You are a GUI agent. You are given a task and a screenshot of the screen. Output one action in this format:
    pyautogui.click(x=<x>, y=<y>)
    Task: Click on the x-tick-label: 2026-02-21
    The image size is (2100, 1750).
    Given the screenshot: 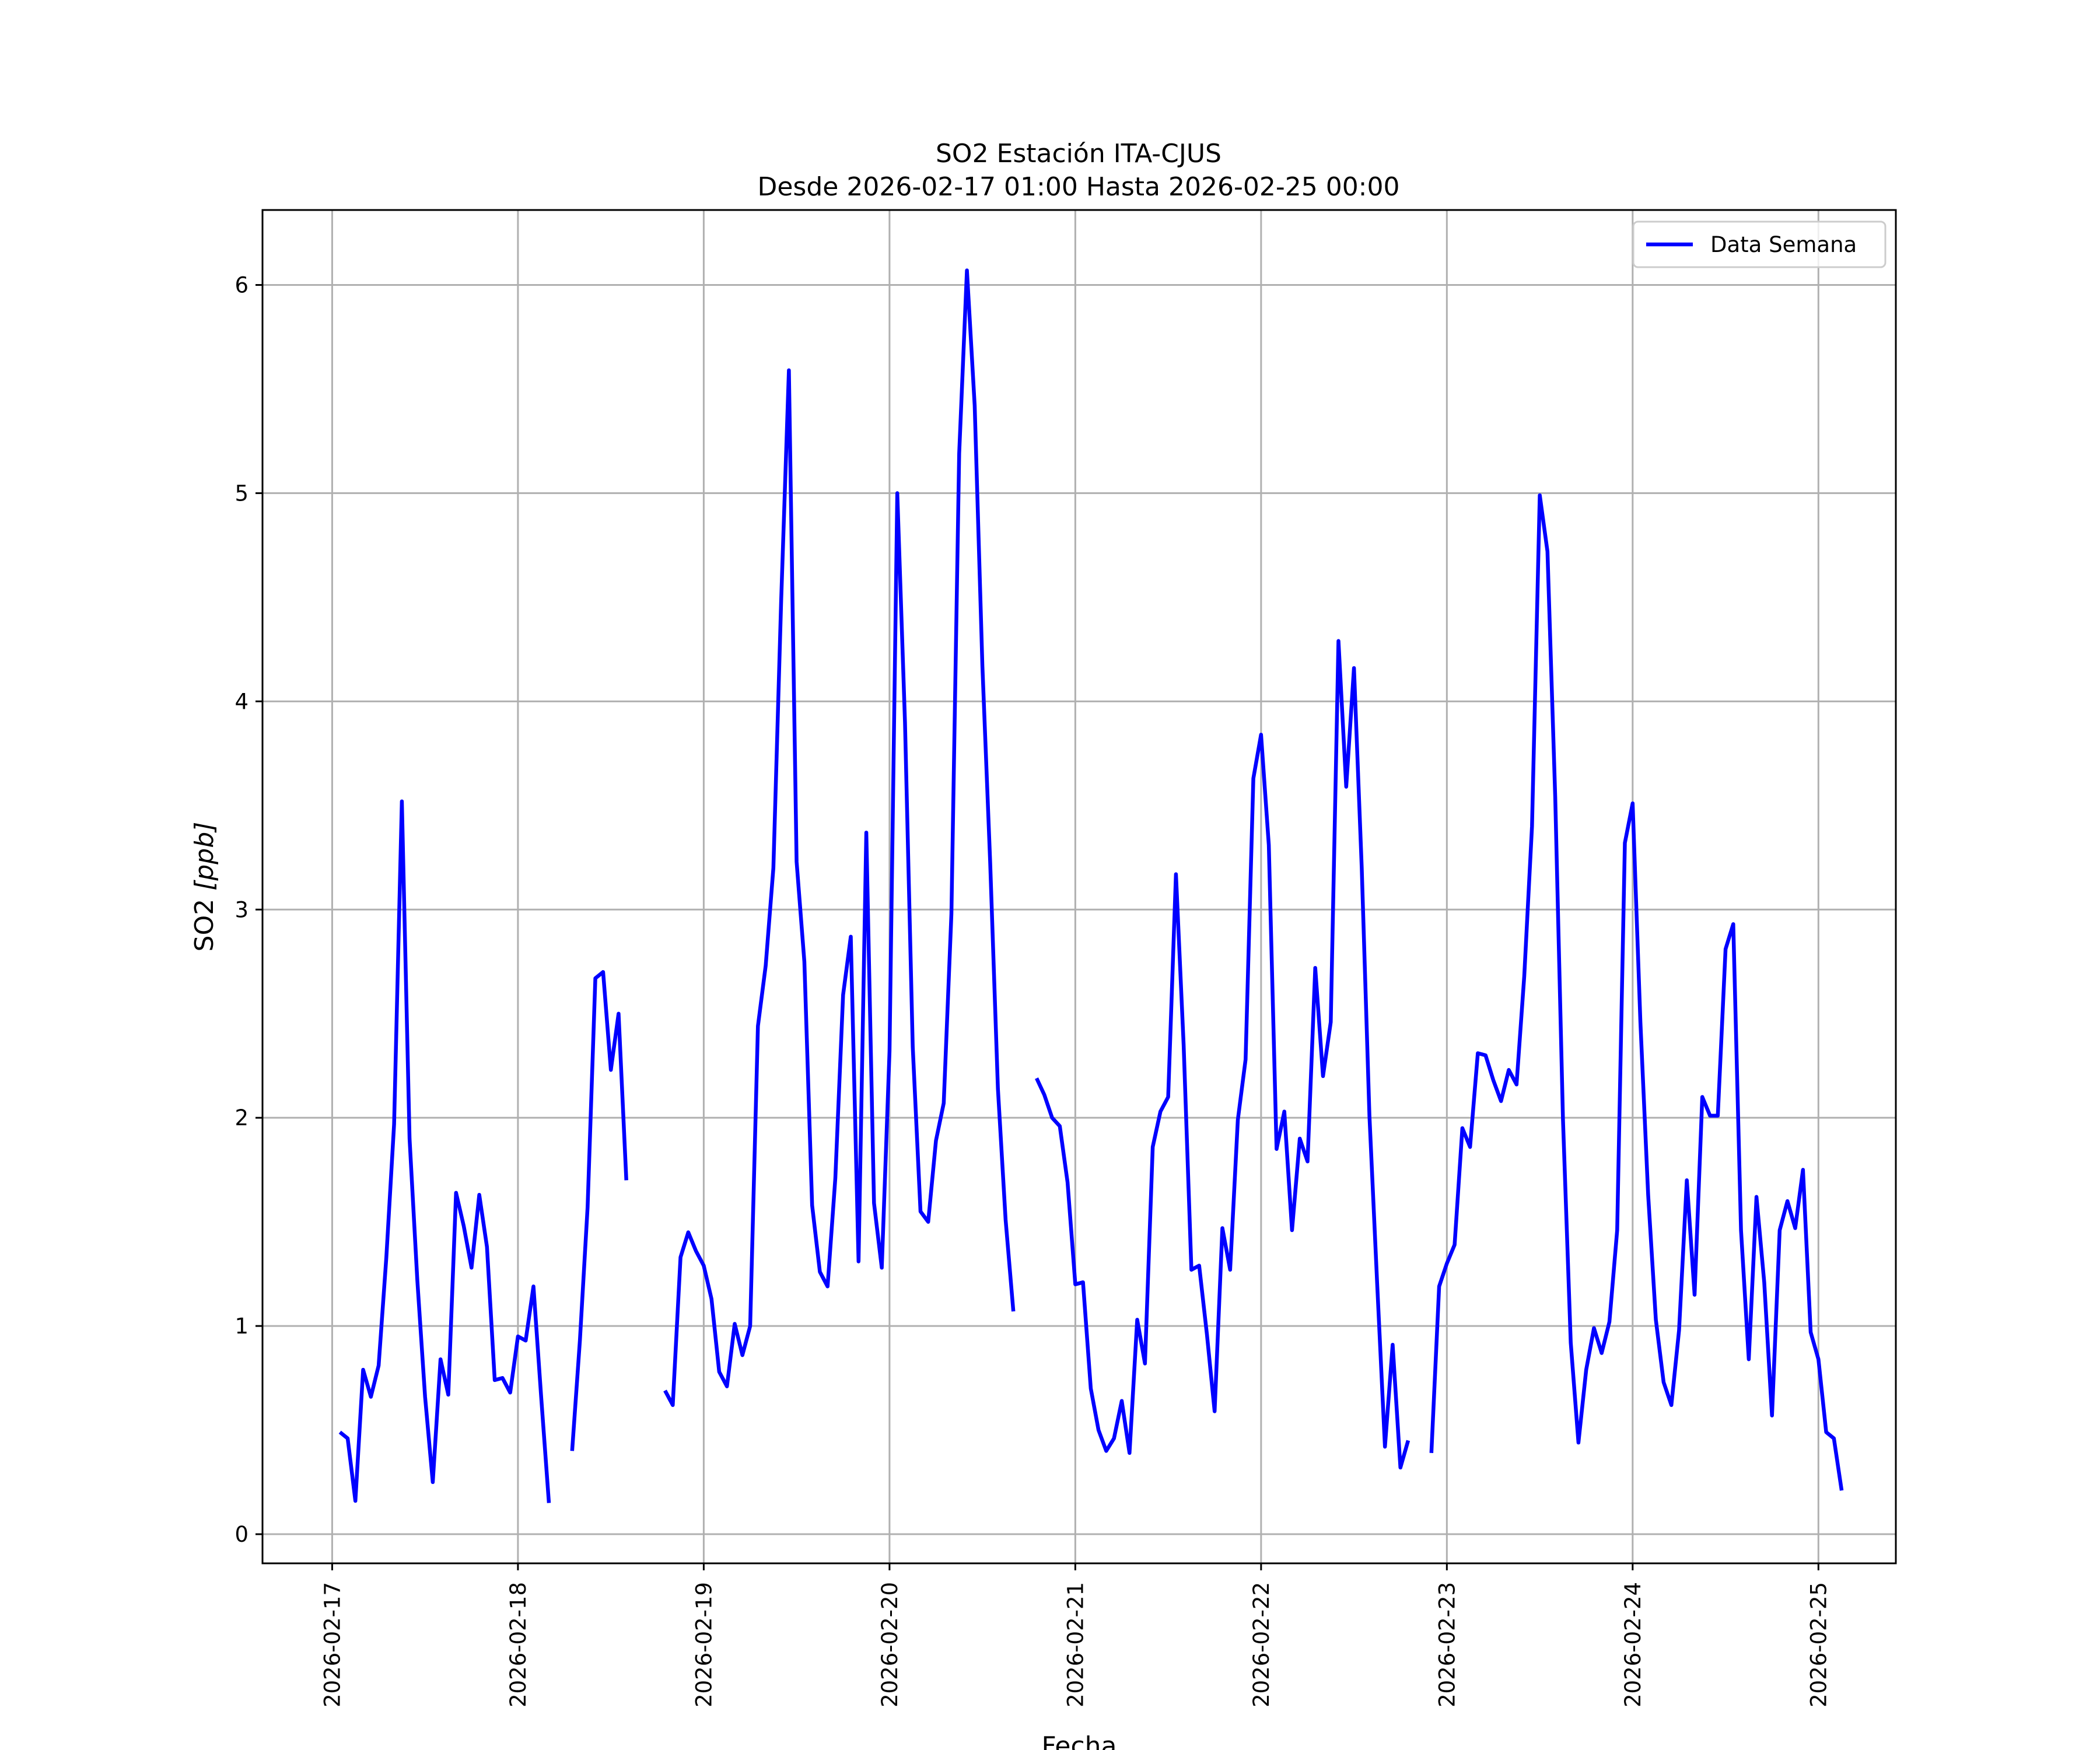 What is the action you would take?
    pyautogui.click(x=1075, y=1644)
    